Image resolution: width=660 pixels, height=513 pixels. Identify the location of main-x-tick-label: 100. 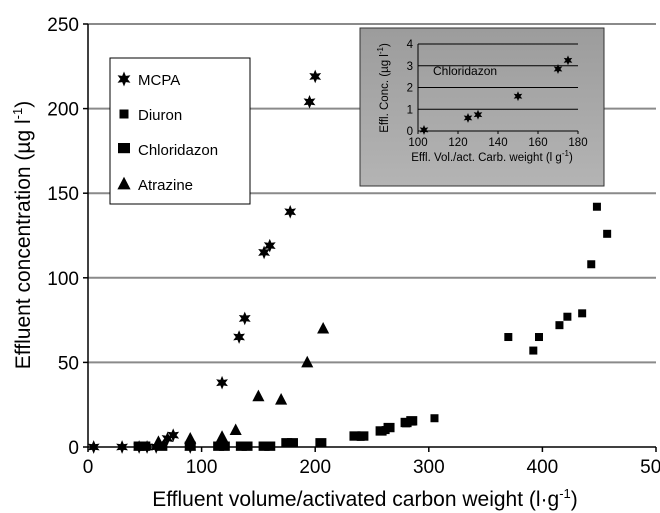
(202, 467).